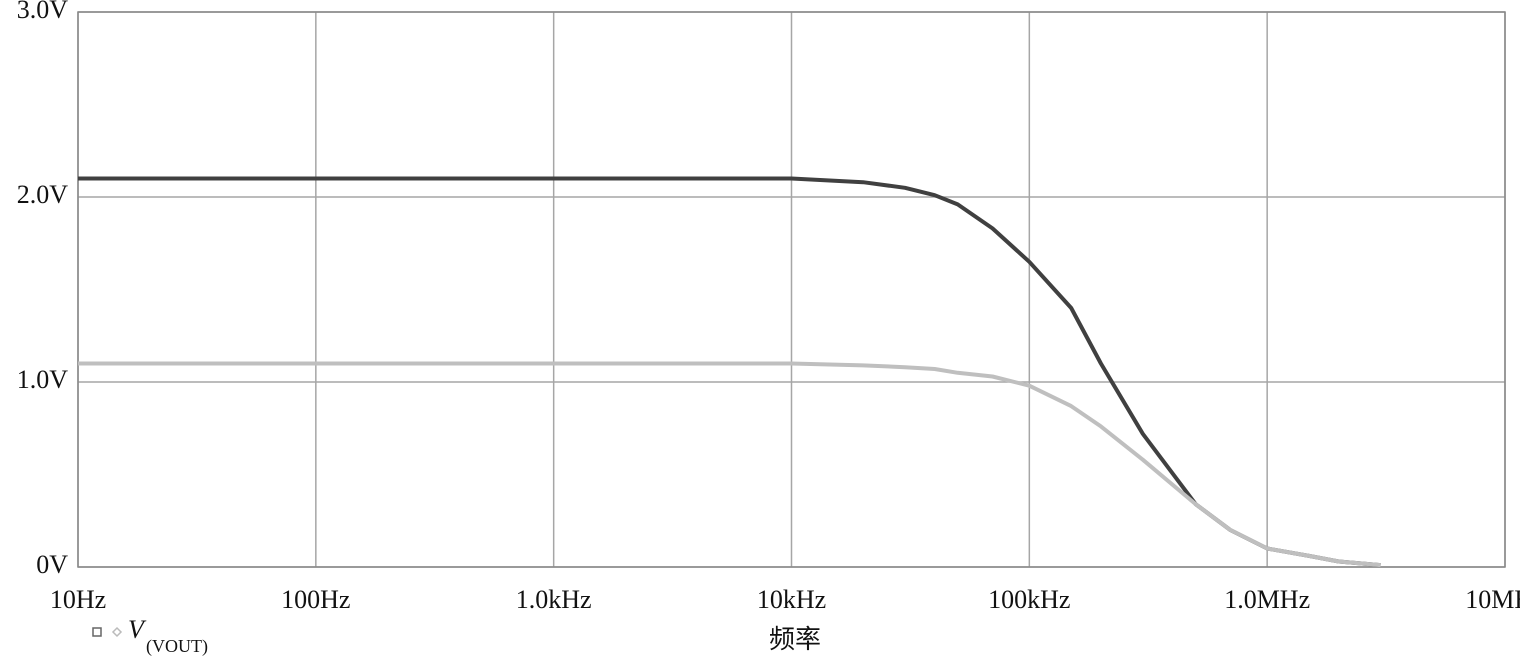 The height and width of the screenshot is (659, 1520). What do you see at coordinates (78, 599) in the screenshot?
I see `x-tick-label: 10Hz` at bounding box center [78, 599].